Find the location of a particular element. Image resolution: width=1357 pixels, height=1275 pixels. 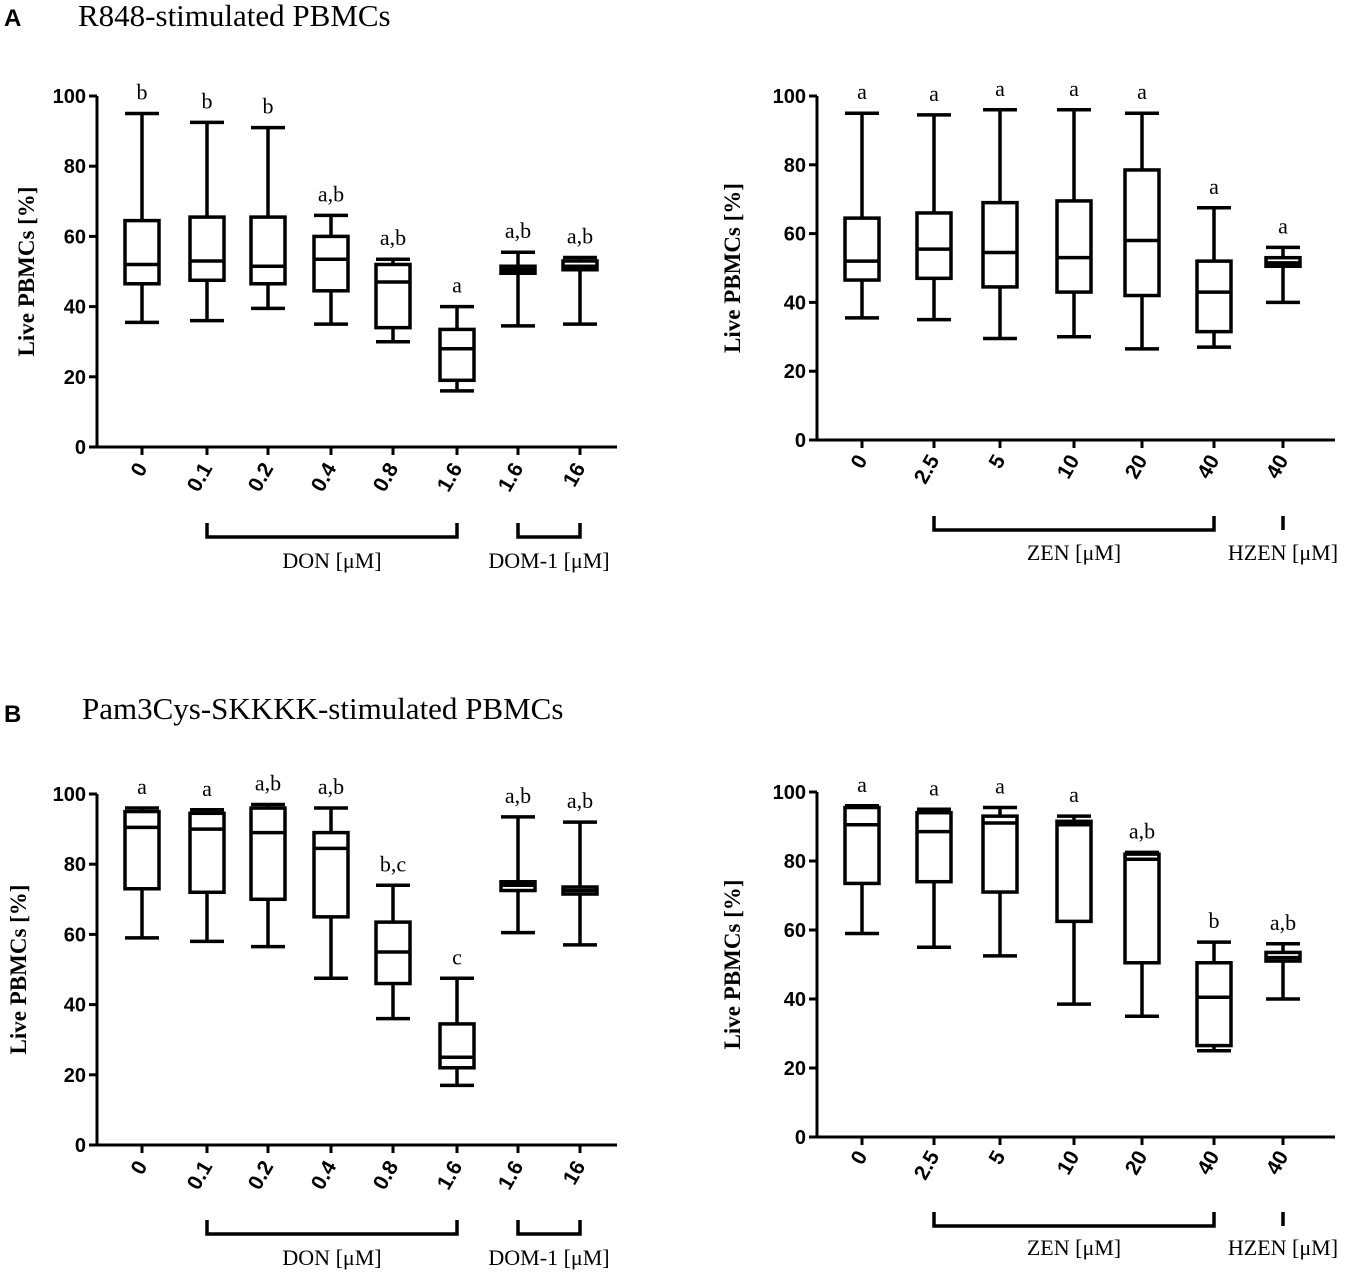

x-tick-label: 5 is located at coordinates (998, 1158).